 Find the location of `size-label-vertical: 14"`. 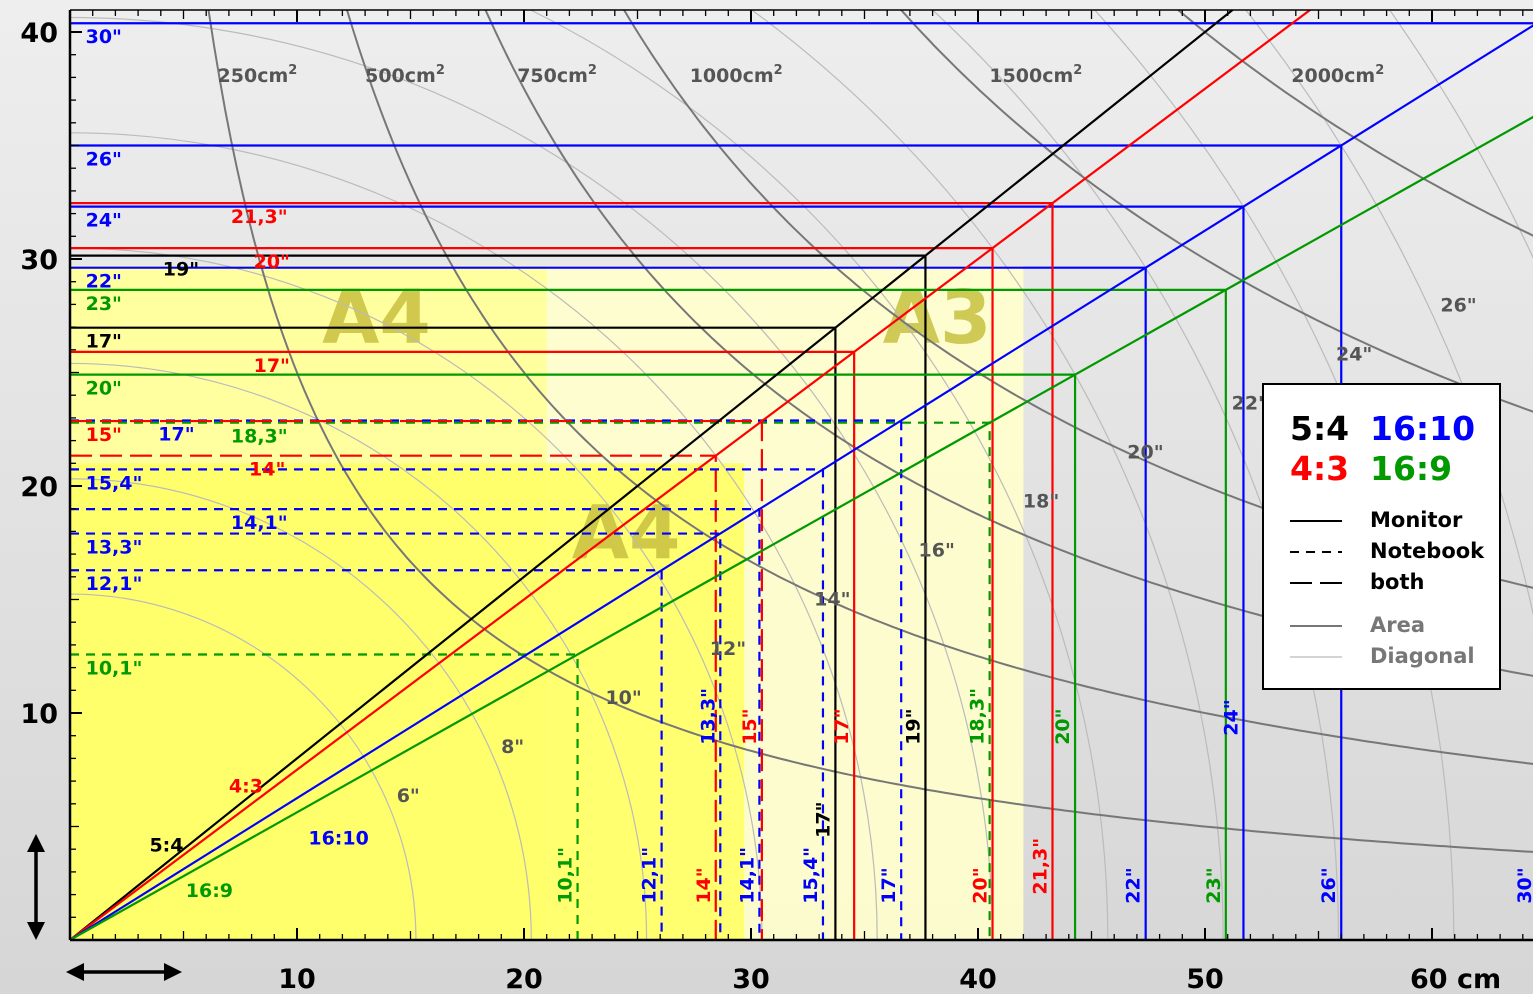

size-label-vertical: 14" is located at coordinates (704, 885).